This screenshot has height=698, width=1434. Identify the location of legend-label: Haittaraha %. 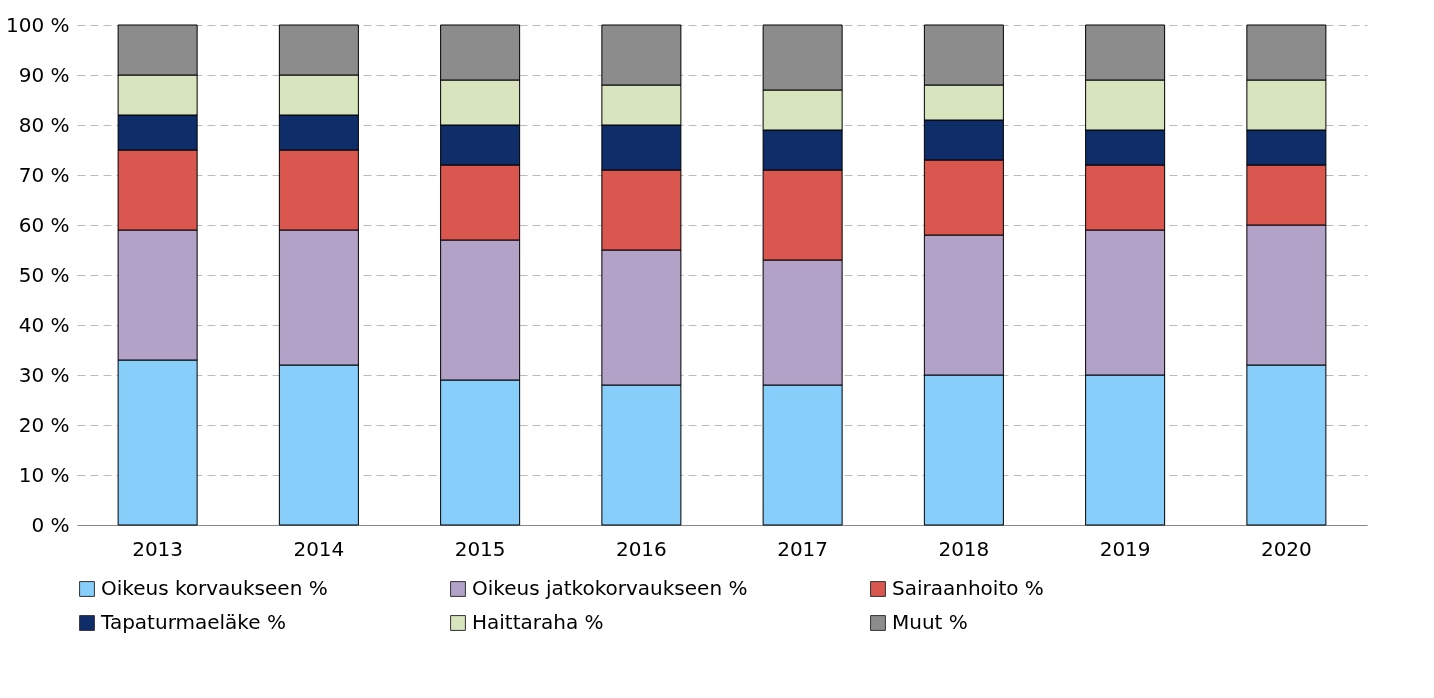
(538, 622).